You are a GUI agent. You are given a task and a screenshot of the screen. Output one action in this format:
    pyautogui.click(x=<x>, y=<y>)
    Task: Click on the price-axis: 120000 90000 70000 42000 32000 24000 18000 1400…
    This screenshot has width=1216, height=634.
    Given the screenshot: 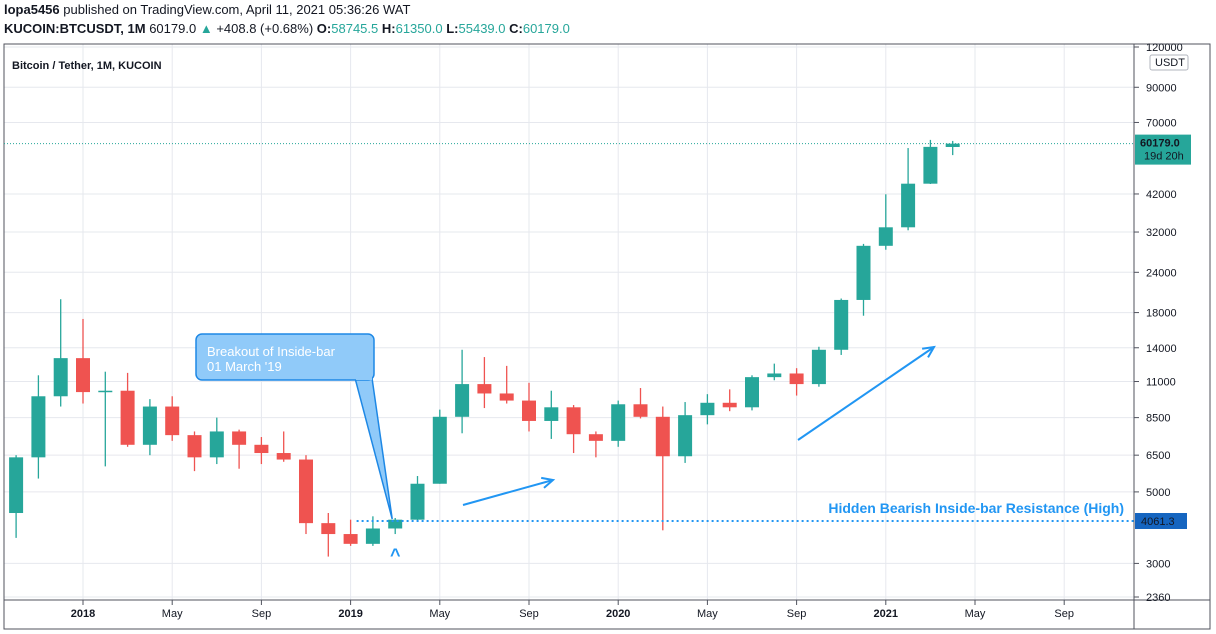 What is the action you would take?
    pyautogui.click(x=1162, y=323)
    